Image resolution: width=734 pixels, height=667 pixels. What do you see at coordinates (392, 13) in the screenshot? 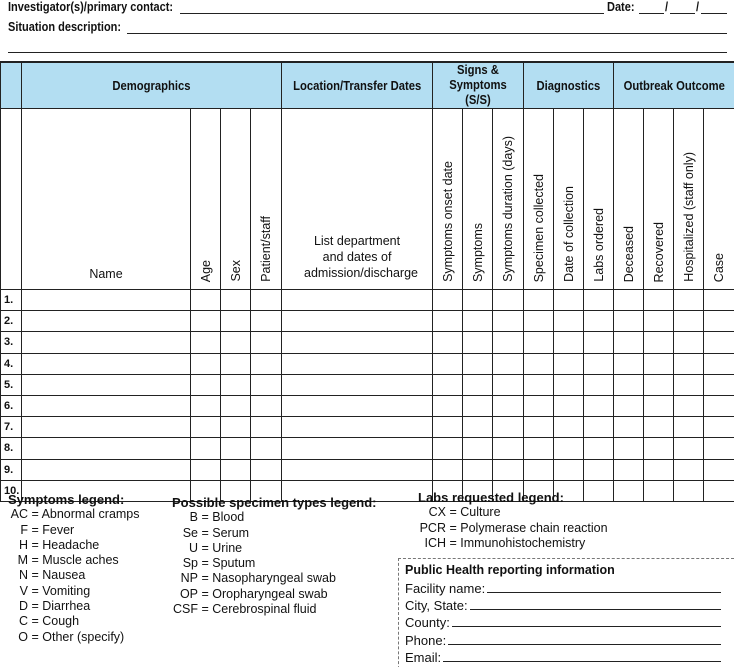
I see `investigator-field` at bounding box center [392, 13].